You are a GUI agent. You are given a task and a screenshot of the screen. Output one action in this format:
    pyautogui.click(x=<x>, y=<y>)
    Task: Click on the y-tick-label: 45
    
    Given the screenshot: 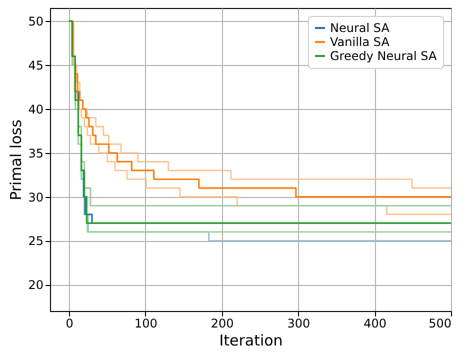 What is the action you would take?
    pyautogui.click(x=36, y=65)
    